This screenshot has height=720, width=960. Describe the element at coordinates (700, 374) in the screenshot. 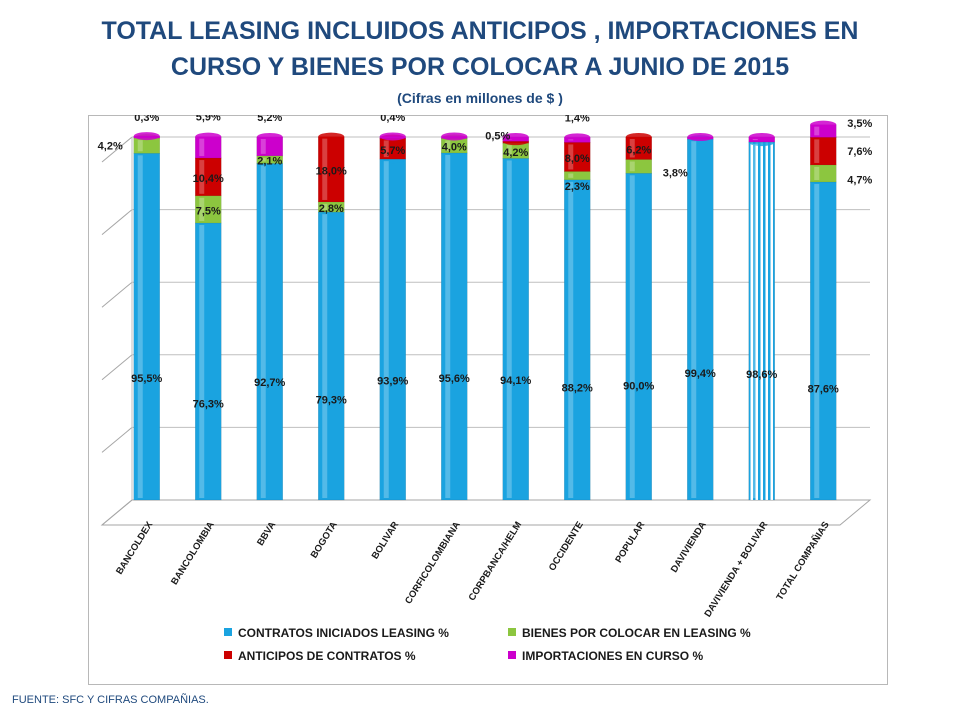

I see `data-label: 99,4%` at that location.